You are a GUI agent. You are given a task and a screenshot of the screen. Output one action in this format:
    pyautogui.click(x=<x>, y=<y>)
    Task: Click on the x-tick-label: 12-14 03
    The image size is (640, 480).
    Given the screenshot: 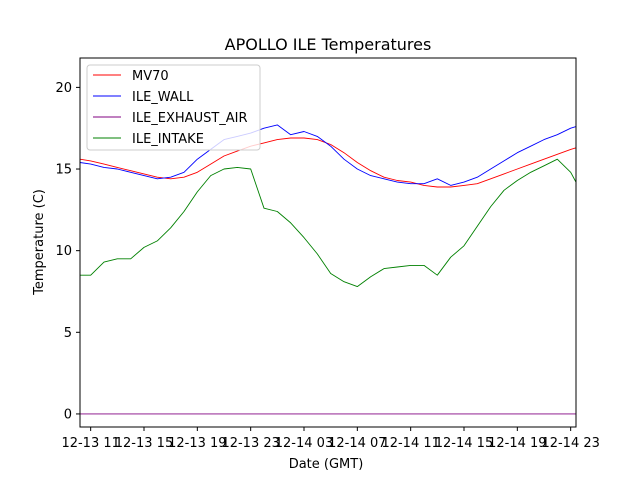 What is the action you would take?
    pyautogui.click(x=304, y=443)
    